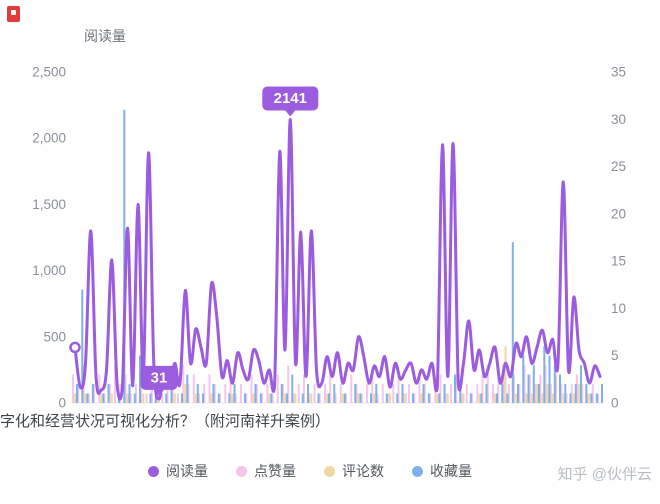 This screenshot has height=504, width=660. I want to click on legend-item-2: 评论数, so click(354, 471).